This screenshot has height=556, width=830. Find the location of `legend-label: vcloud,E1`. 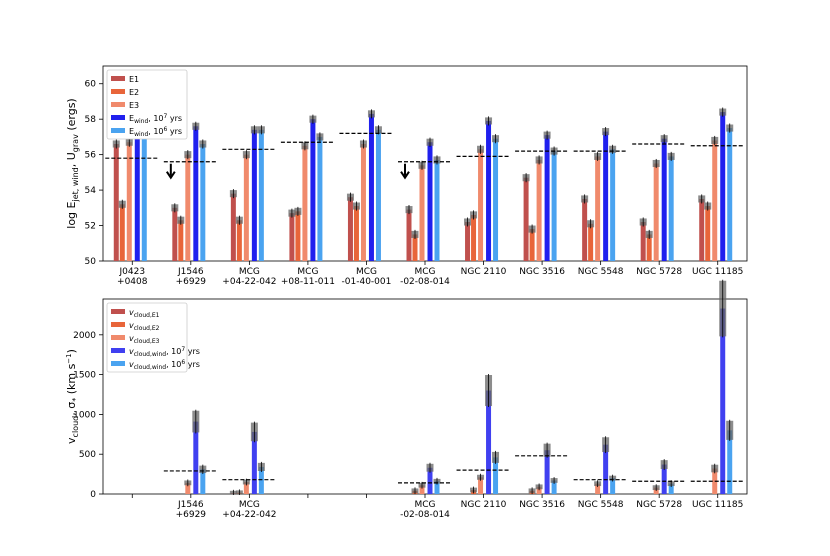

legend-label: vcloud,E1 is located at coordinates (144, 313).